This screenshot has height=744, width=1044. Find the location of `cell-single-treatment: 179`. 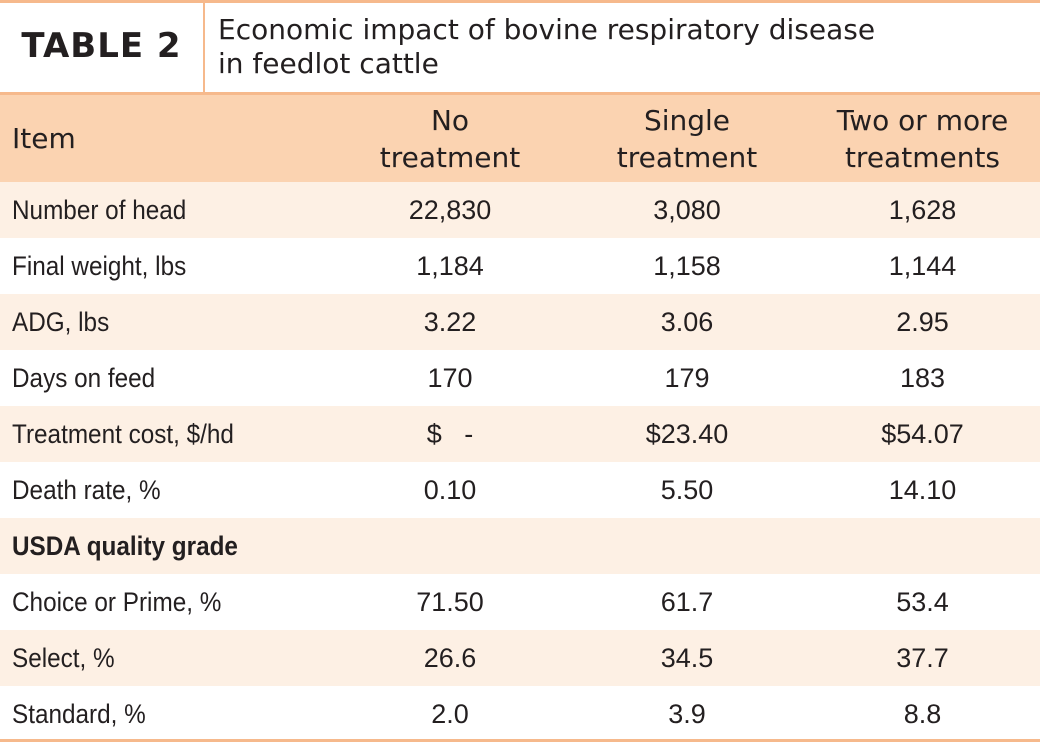

cell-single-treatment: 179 is located at coordinates (687, 377).